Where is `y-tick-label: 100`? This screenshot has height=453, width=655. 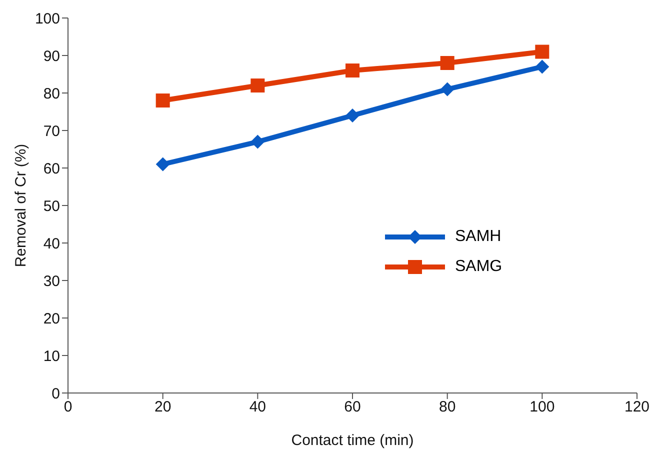
y-tick-label: 100 is located at coordinates (47, 19).